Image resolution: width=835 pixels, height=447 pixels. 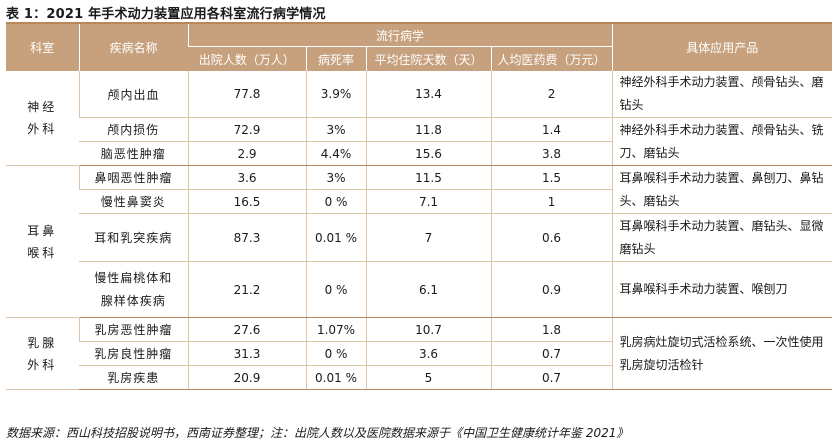 What do you see at coordinates (722, 47) in the screenshot?
I see `header-products: 具体应用产品` at bounding box center [722, 47].